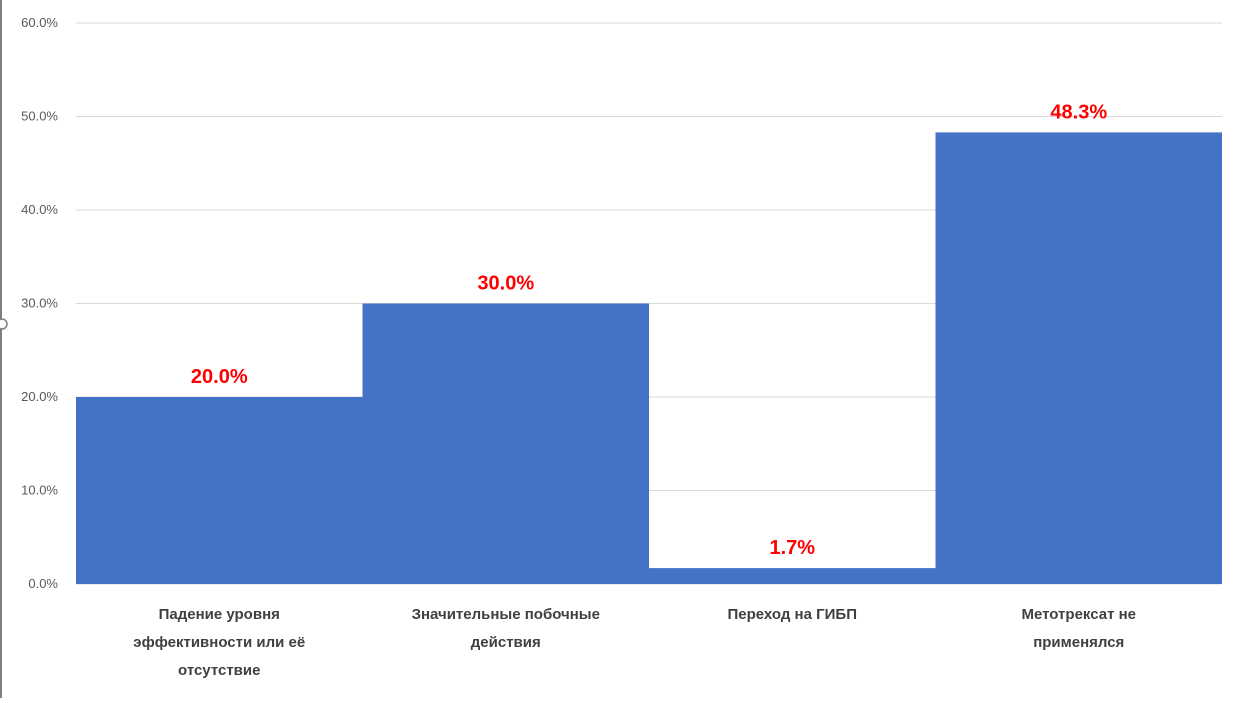 This screenshot has width=1238, height=703. I want to click on category-label: Переход на ГИБП, so click(792, 614).